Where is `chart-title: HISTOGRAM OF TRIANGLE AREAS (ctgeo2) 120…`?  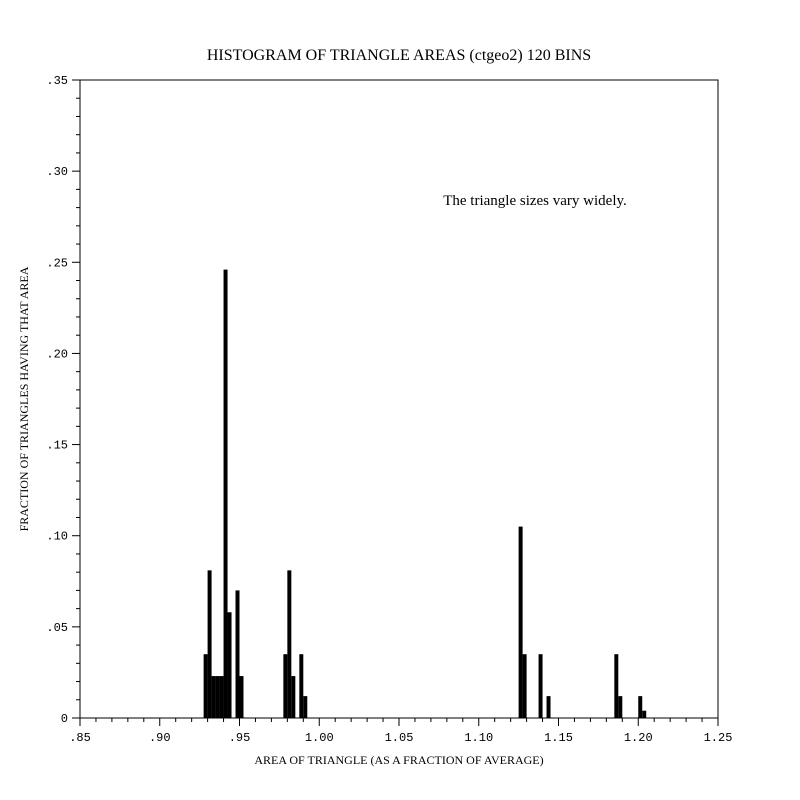 chart-title: HISTOGRAM OF TRIANGLE AREAS (ctgeo2) 120… is located at coordinates (399, 55).